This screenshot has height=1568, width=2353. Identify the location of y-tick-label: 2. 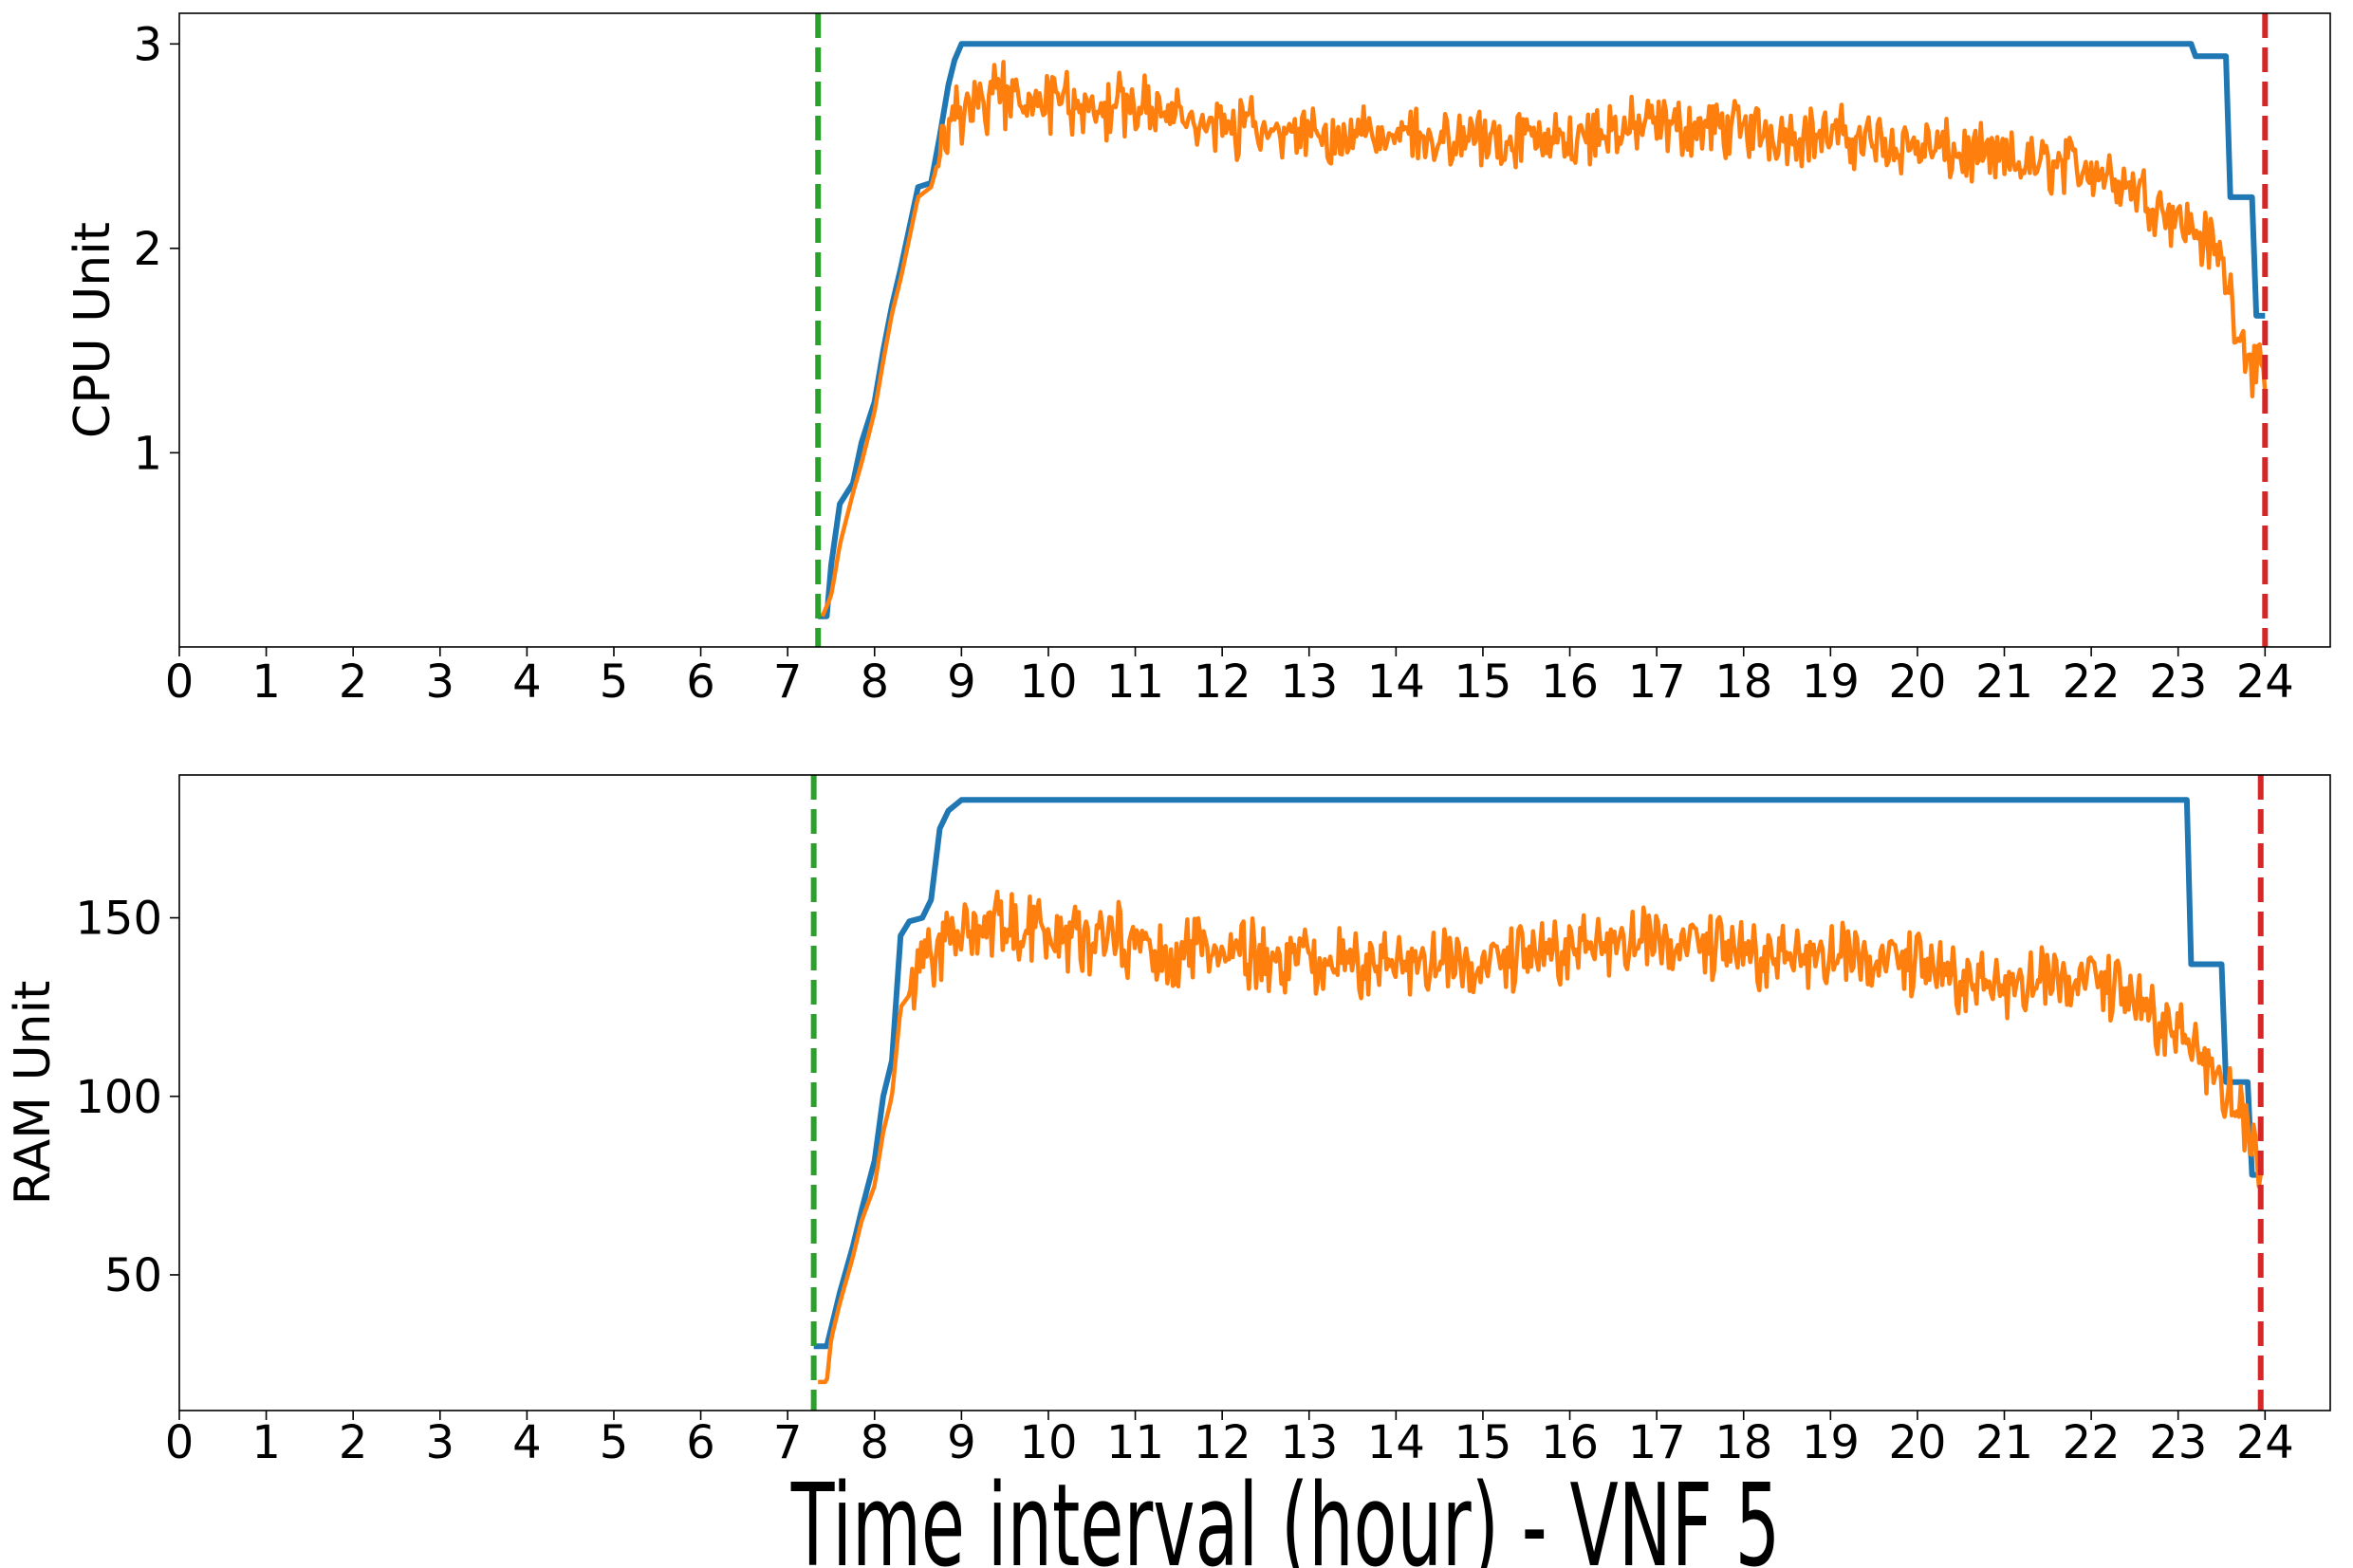
(147, 250).